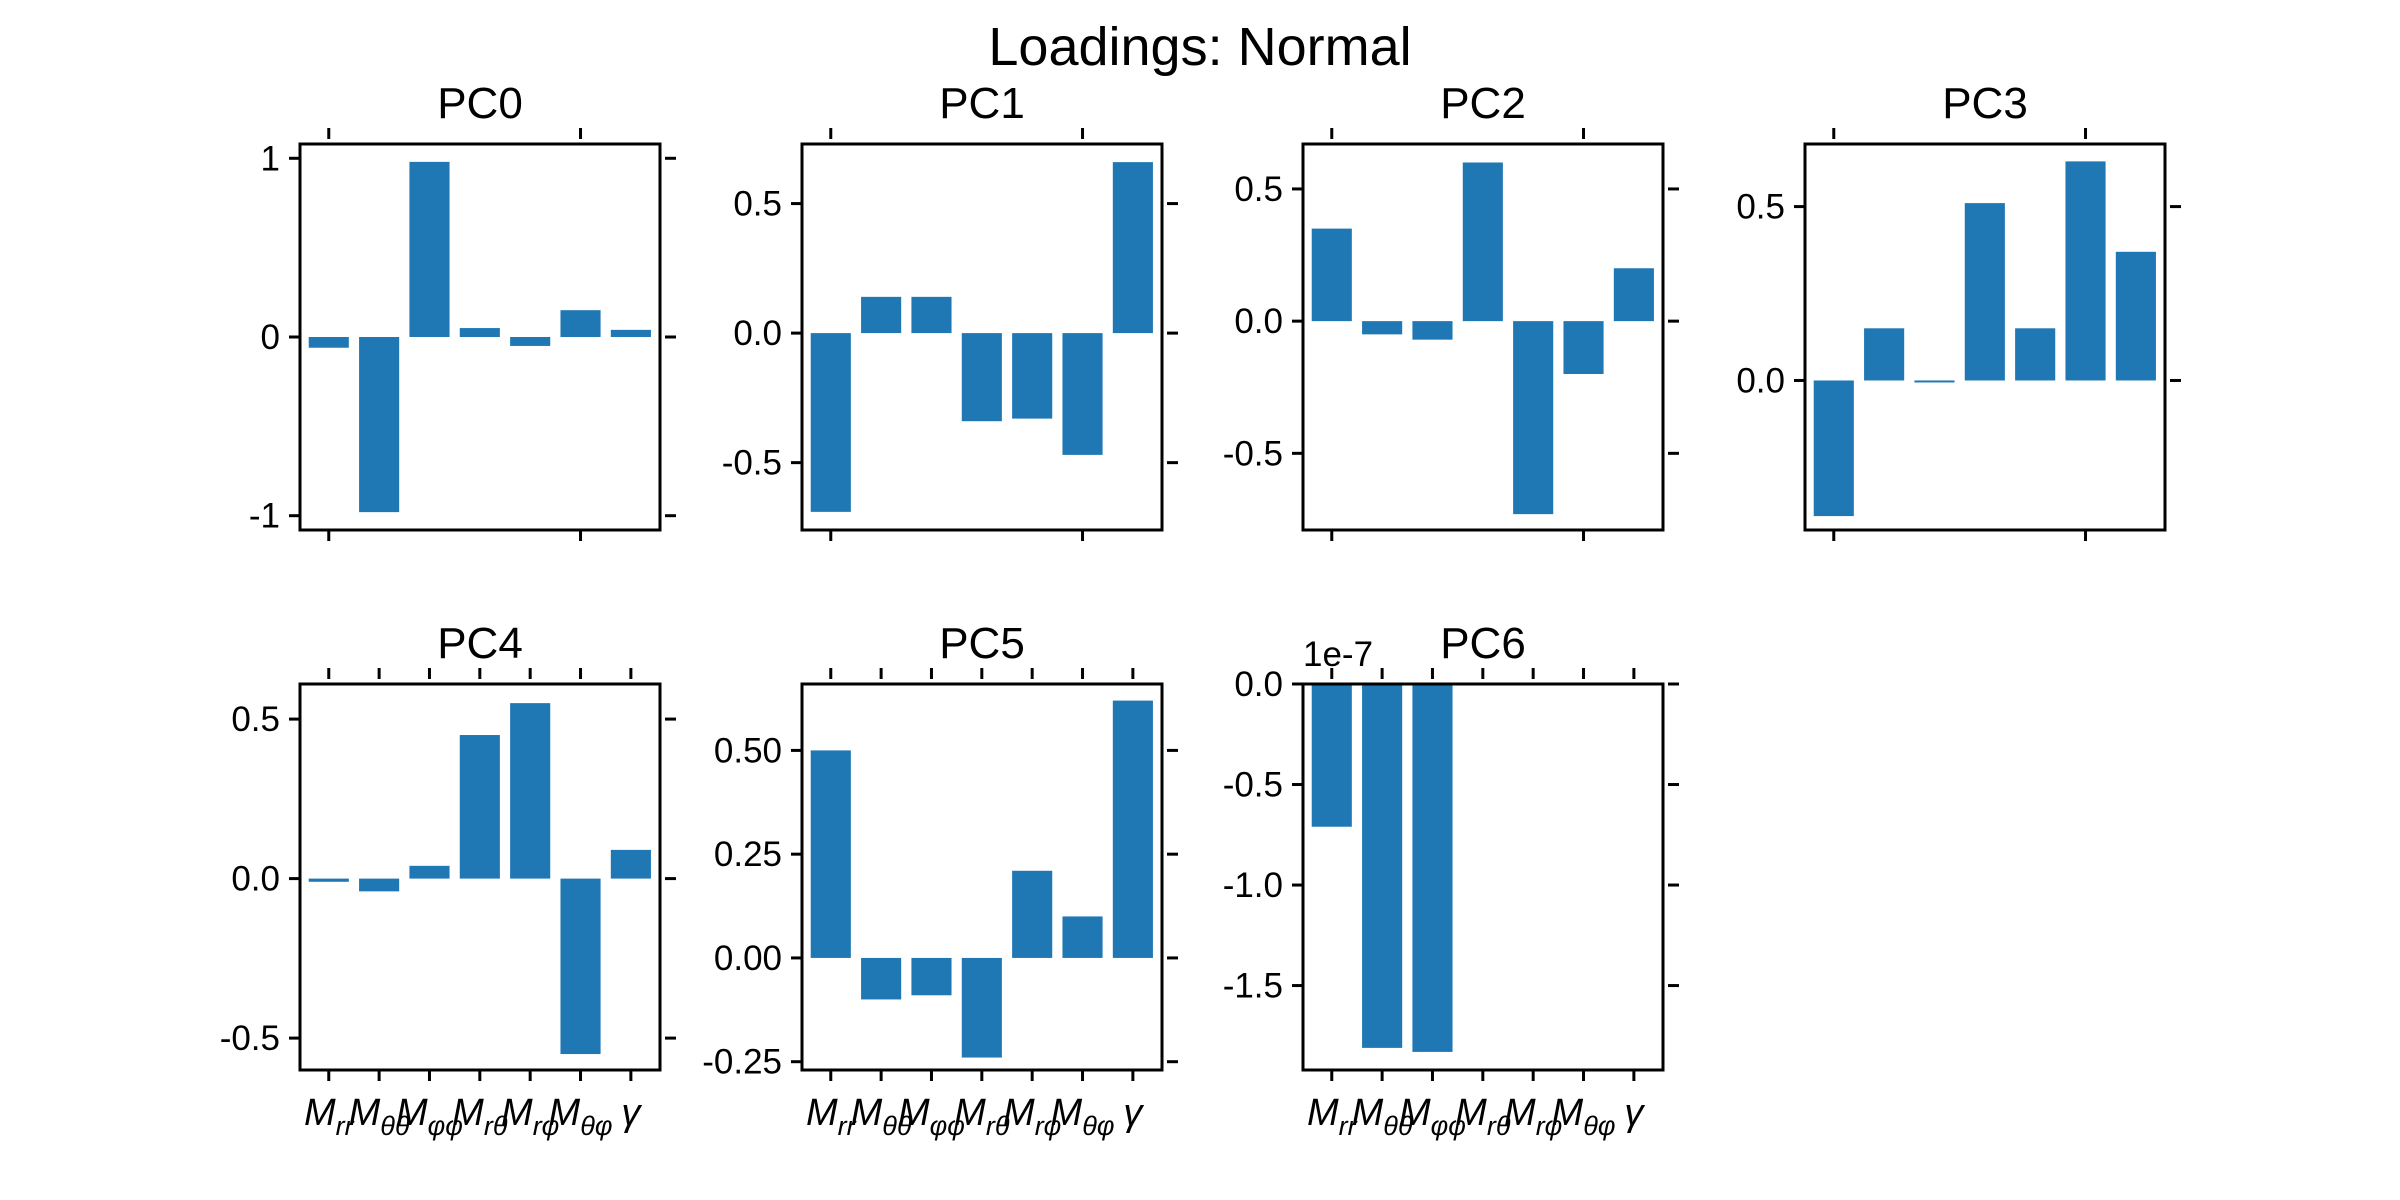 The height and width of the screenshot is (1200, 2400). I want to click on subplot-pc1: -0.5 0.0 0.5 PC1, so click(950, 310).